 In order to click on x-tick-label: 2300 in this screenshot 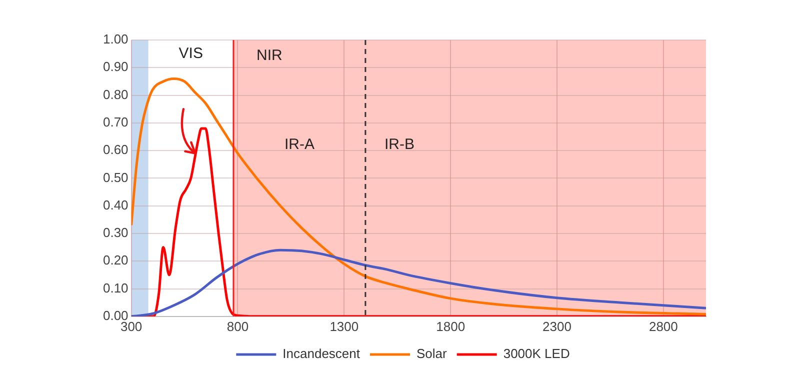, I will do `click(557, 326)`.